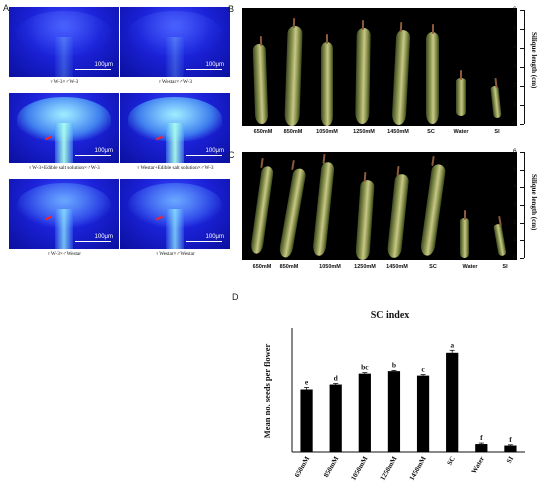 This screenshot has height=488, width=550. What do you see at coordinates (515, 123) in the screenshot?
I see `ruler-tick-label: 0` at bounding box center [515, 123].